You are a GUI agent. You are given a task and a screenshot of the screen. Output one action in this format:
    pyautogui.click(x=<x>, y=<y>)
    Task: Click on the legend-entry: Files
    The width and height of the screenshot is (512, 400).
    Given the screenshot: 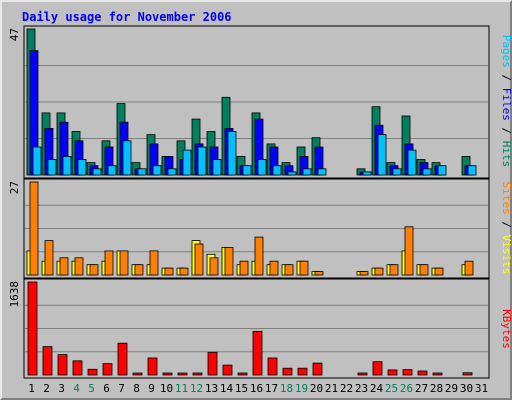 What is the action you would take?
    pyautogui.click(x=506, y=104)
    